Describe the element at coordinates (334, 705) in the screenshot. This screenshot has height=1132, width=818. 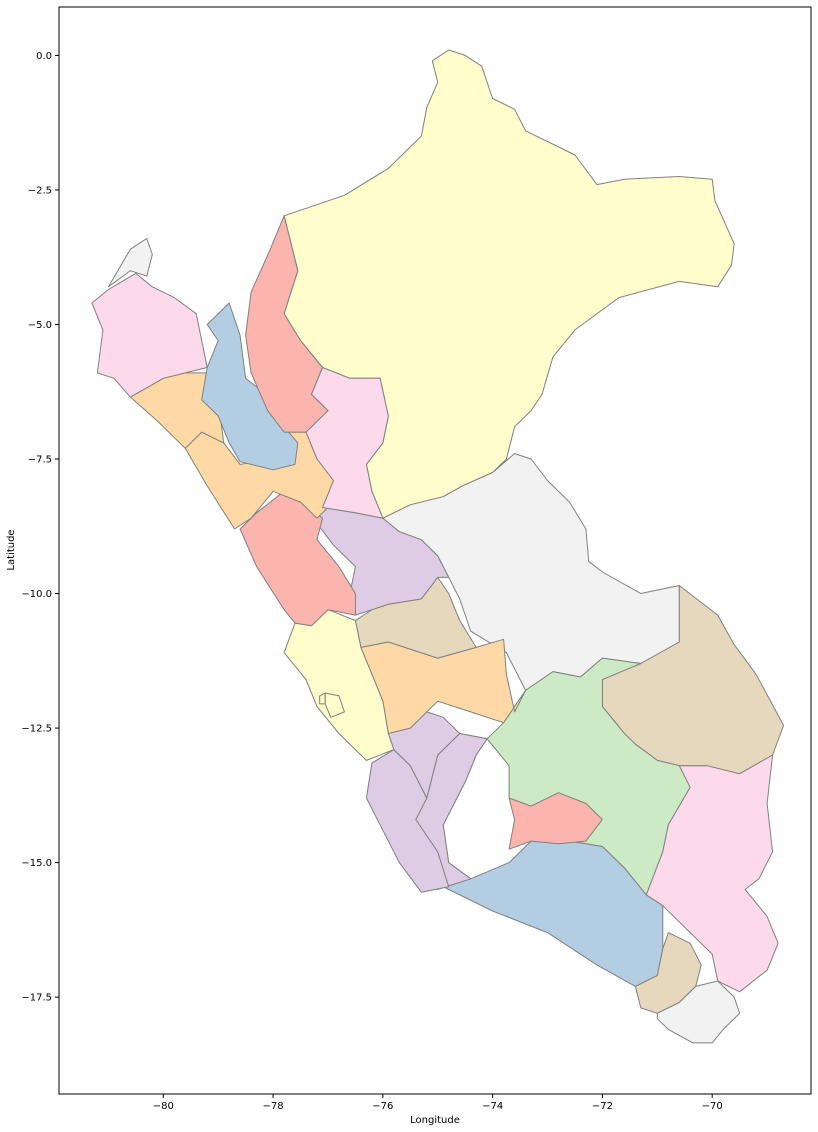
I see `region-lima-provincia` at that location.